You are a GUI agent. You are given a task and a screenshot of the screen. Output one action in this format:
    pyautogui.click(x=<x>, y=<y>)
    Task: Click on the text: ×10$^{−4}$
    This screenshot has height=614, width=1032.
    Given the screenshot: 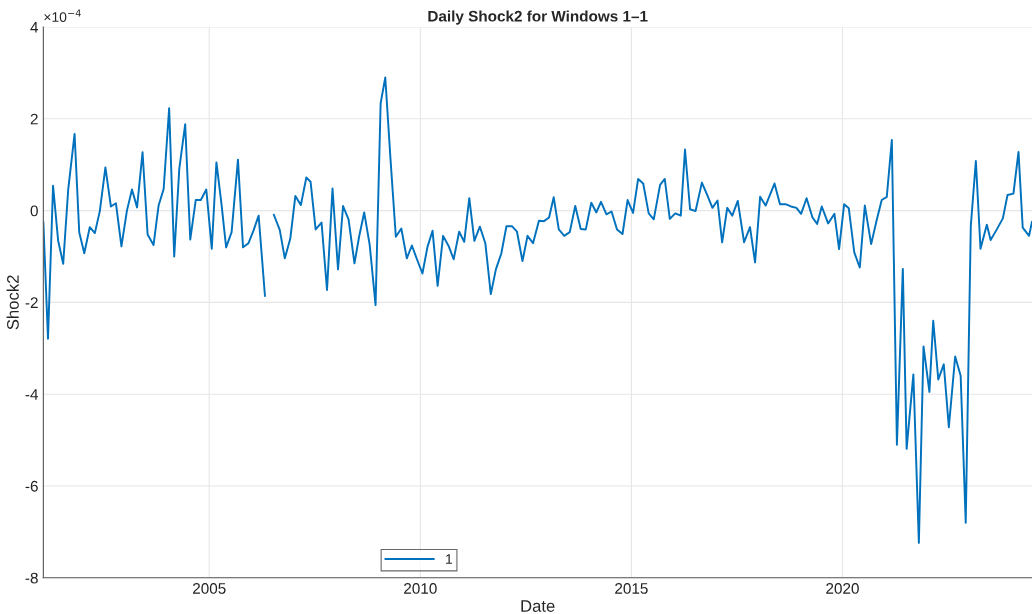 What is the action you would take?
    pyautogui.click(x=62, y=15)
    